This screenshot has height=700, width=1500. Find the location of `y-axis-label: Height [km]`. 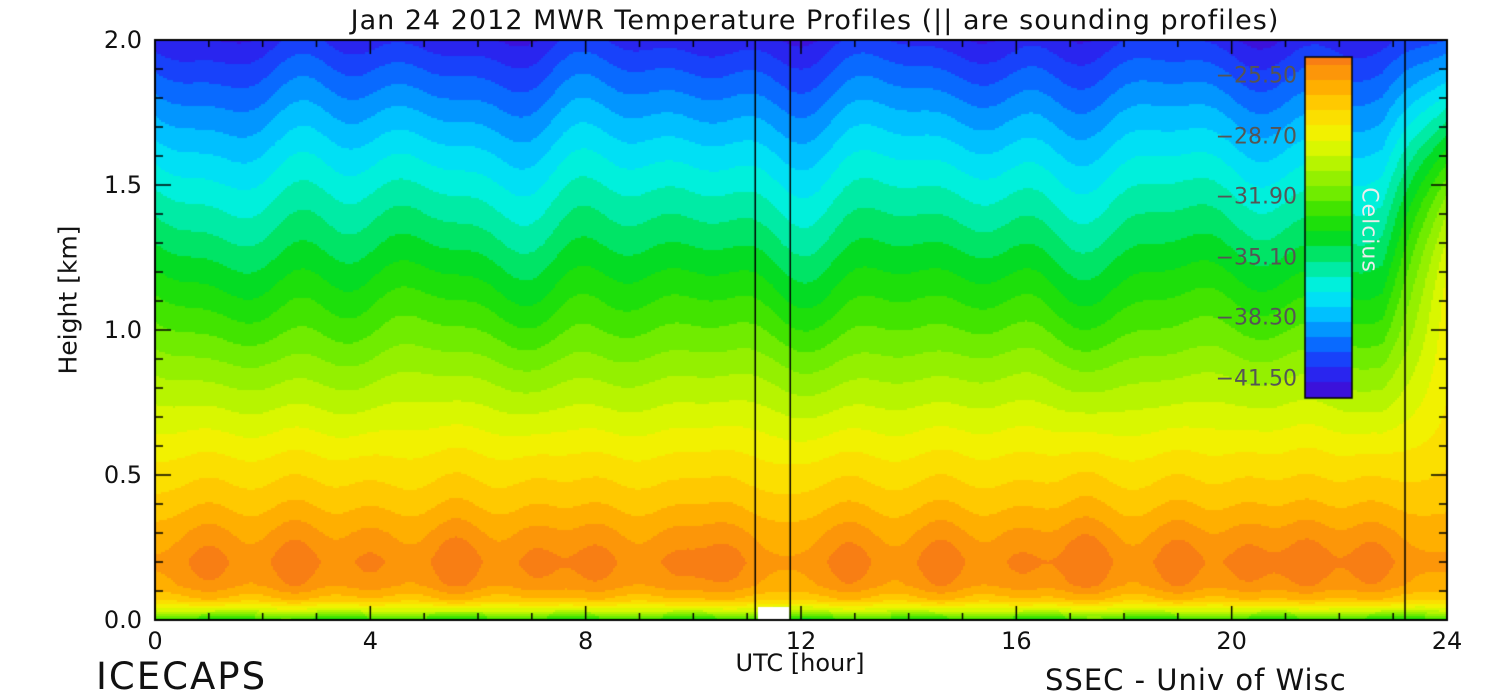

y-axis-label: Height [km] is located at coordinates (68, 300).